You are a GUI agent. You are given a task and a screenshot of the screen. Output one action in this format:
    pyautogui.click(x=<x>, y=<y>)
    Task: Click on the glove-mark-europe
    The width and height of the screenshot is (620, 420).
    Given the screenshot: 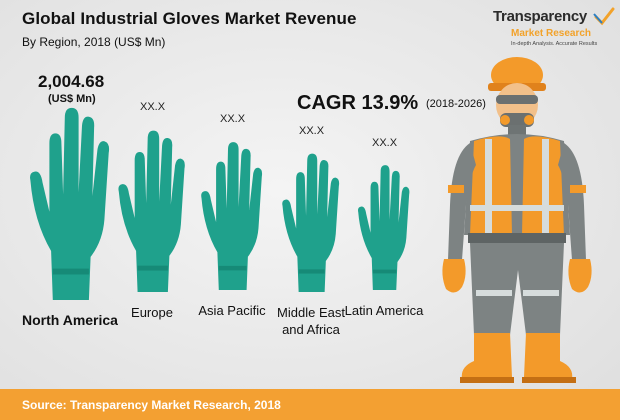 What is the action you would take?
    pyautogui.click(x=151, y=211)
    